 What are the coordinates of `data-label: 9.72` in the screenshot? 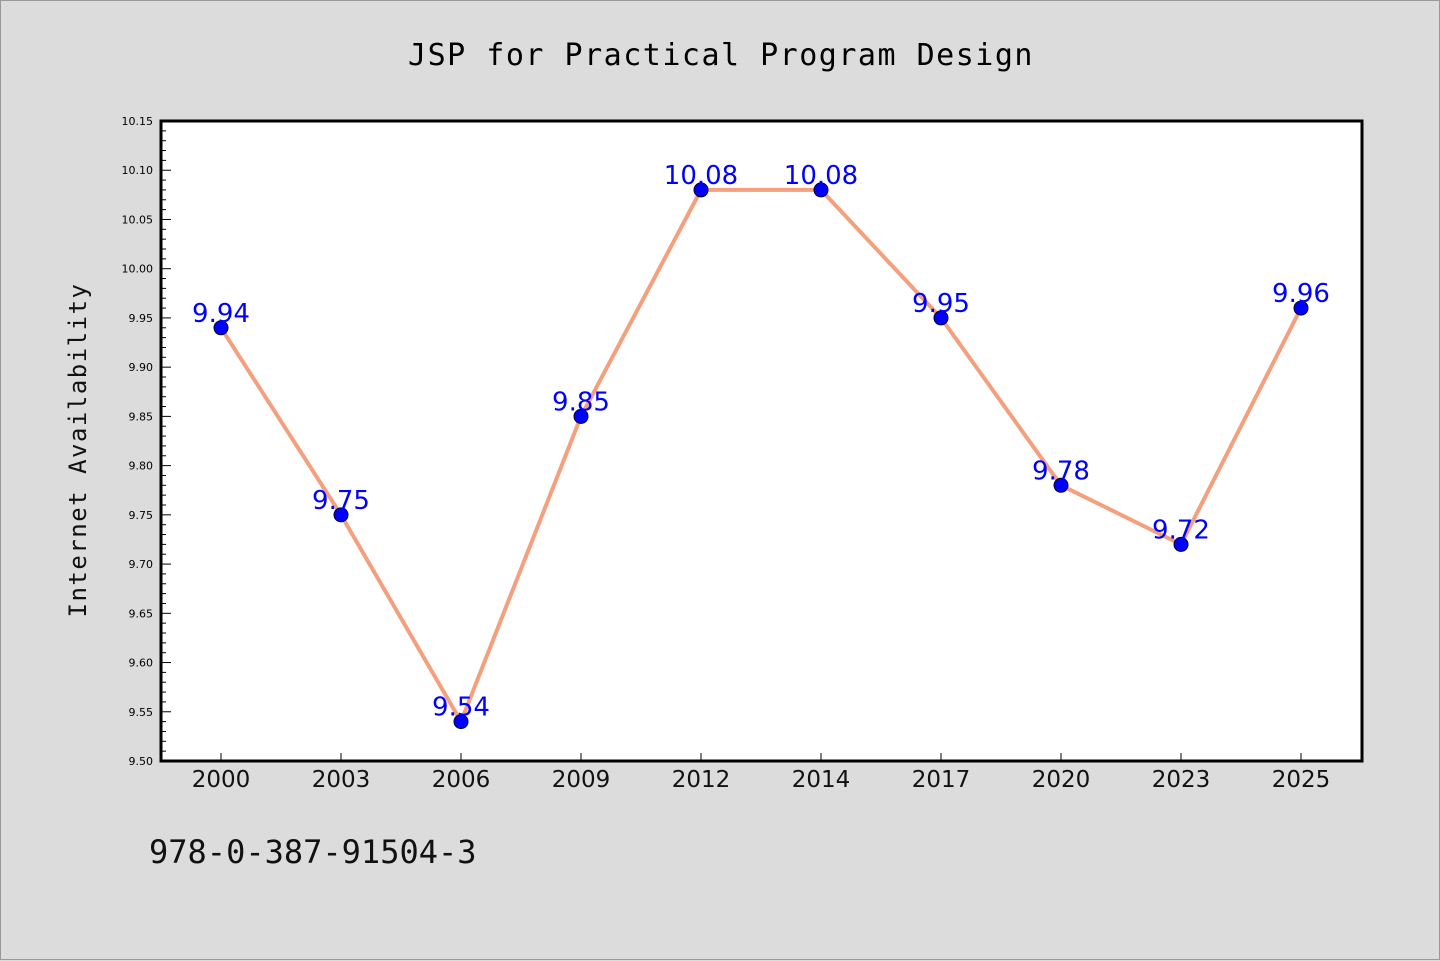 It's located at (1181, 530).